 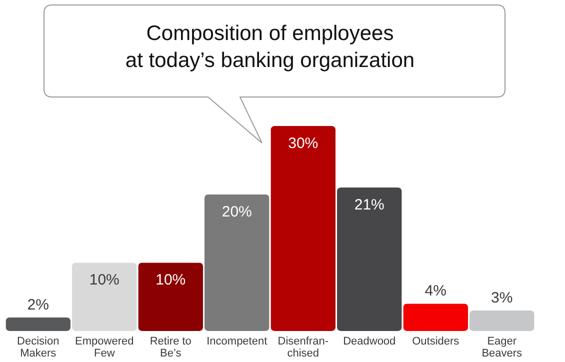 I want to click on x-tick-label: Outsiders, so click(x=436, y=342).